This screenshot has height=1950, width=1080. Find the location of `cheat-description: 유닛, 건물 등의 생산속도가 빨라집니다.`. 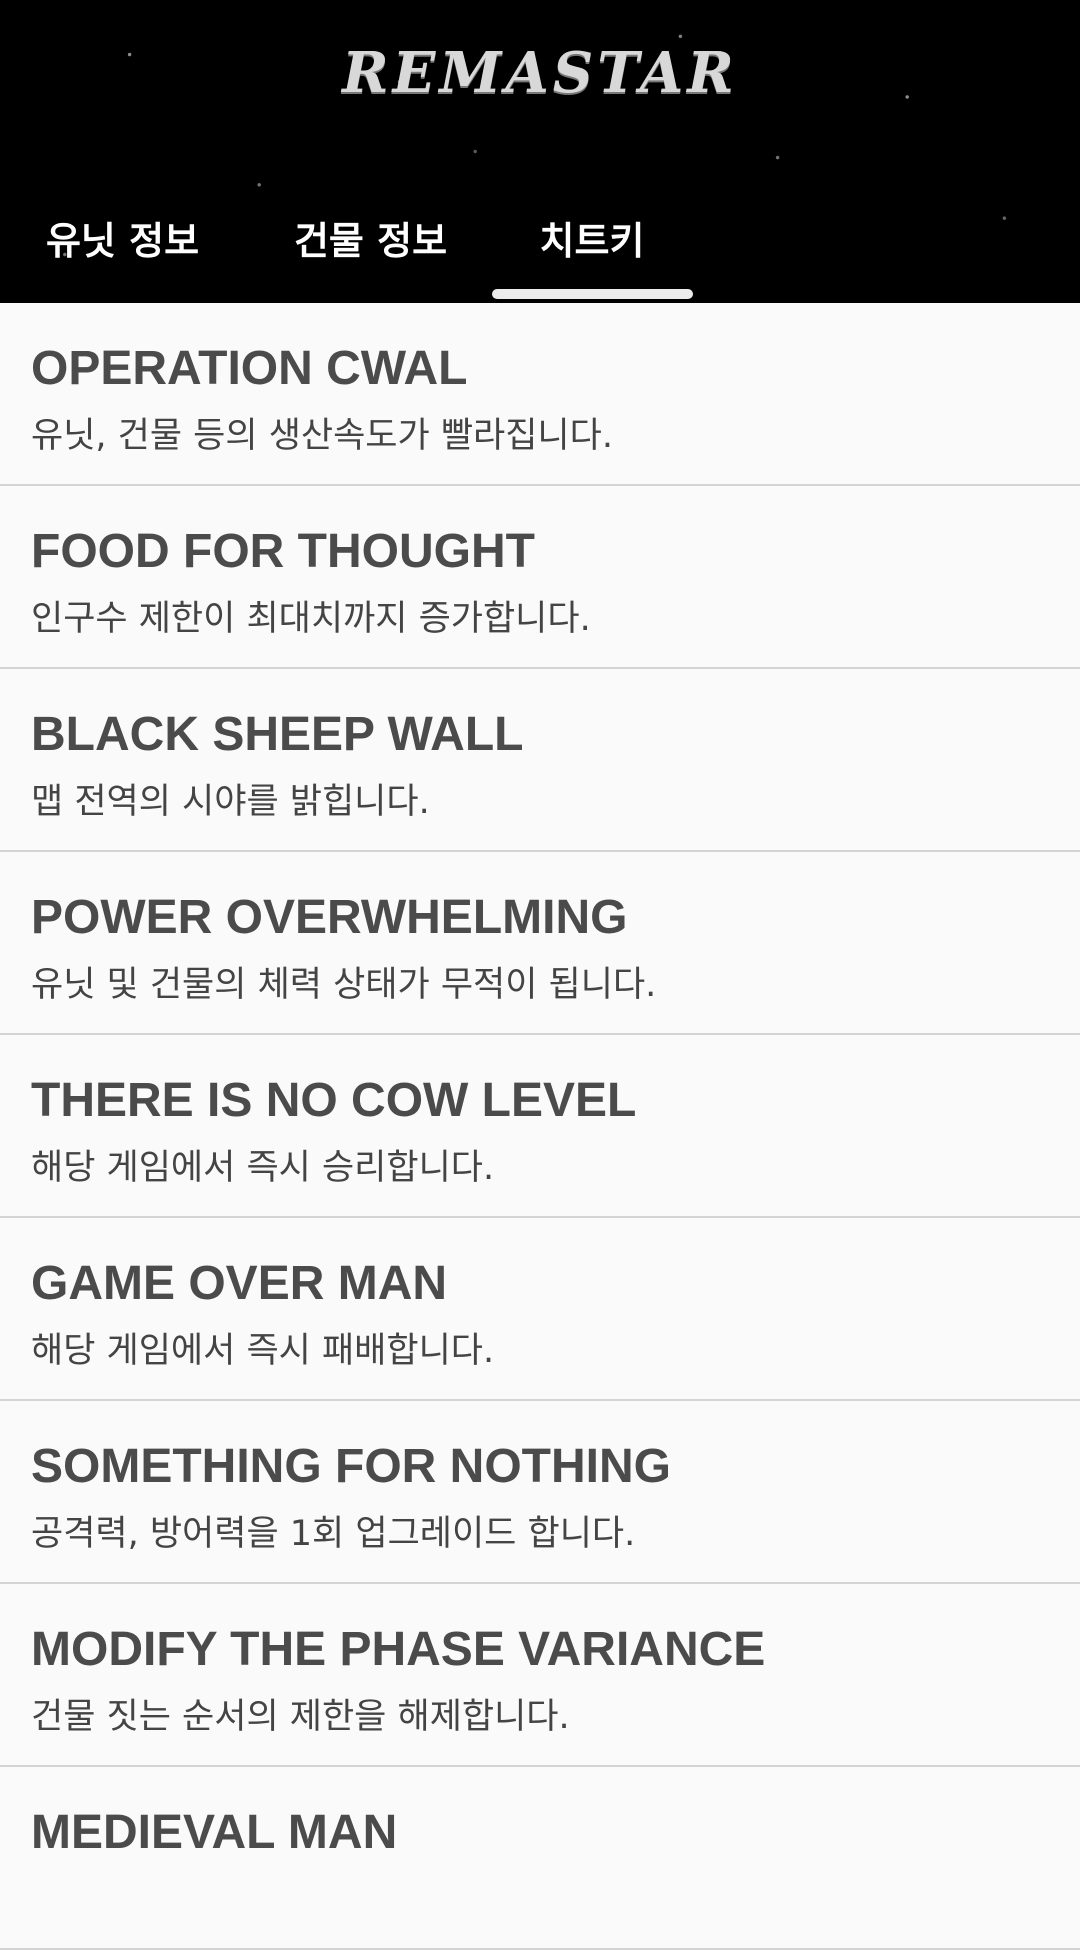

cheat-description: 유닛, 건물 등의 생산속도가 빨라집니다. is located at coordinates (322, 436).